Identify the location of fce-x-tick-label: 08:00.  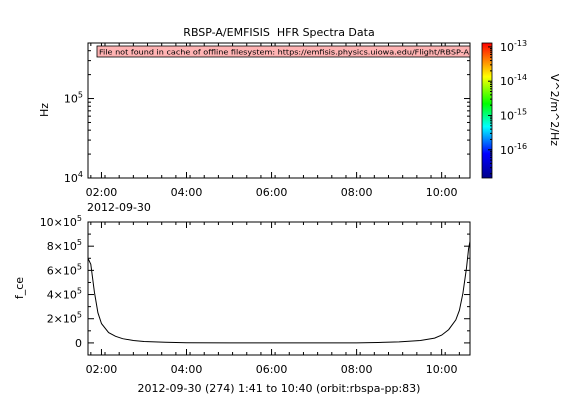
(357, 369).